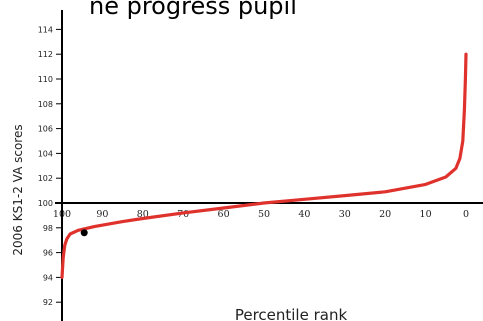 Image resolution: width=483 pixels, height=321 pixels. I want to click on y-tick-label: 110, so click(45, 79).